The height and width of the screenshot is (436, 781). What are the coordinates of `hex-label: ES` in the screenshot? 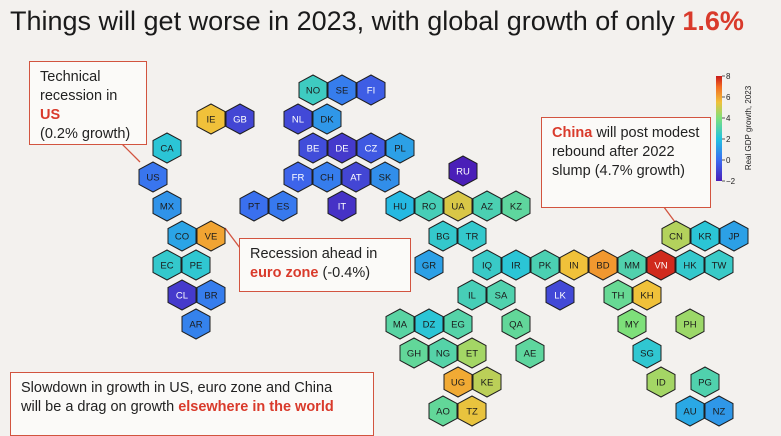 It's located at (283, 207).